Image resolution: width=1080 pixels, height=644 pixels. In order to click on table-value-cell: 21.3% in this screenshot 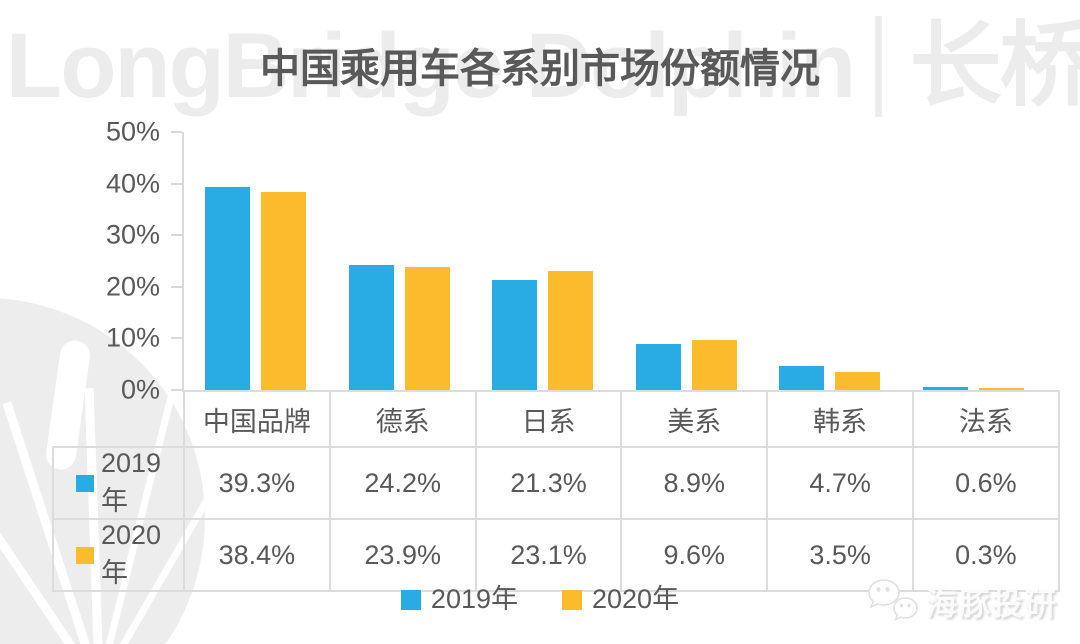, I will do `click(548, 483)`.